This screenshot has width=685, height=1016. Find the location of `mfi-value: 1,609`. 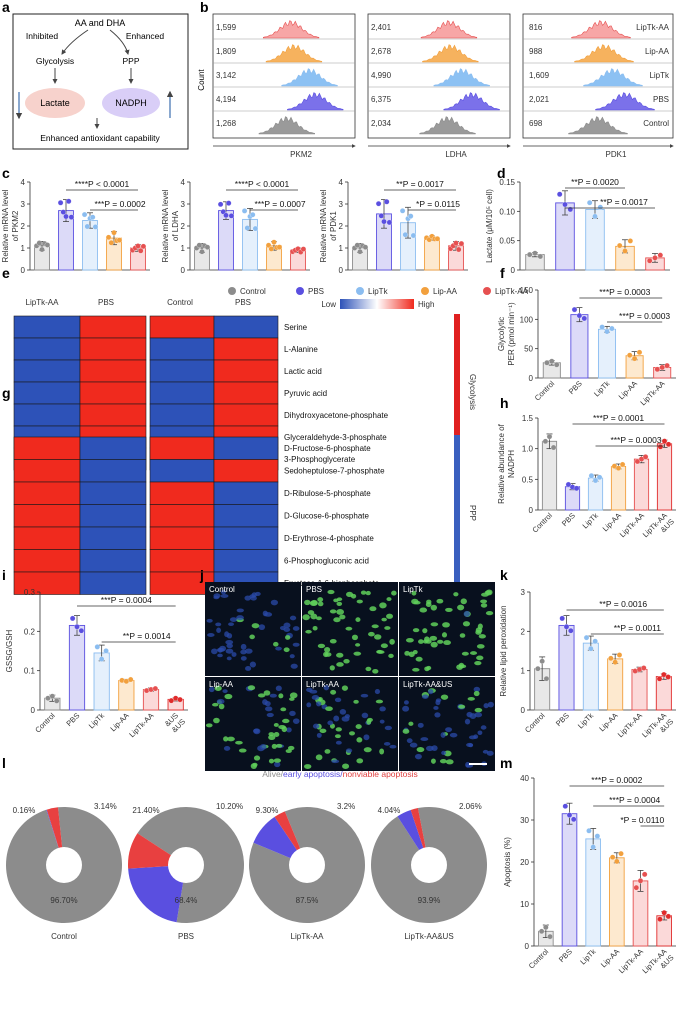

mfi-value: 1,609 is located at coordinates (539, 75).